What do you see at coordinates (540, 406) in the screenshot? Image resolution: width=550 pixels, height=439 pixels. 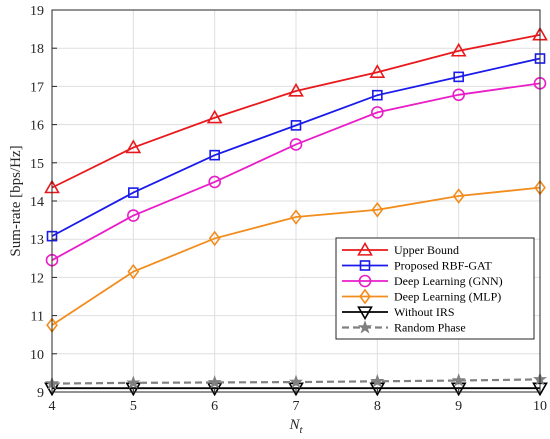 I see `x-tick-label: 10` at bounding box center [540, 406].